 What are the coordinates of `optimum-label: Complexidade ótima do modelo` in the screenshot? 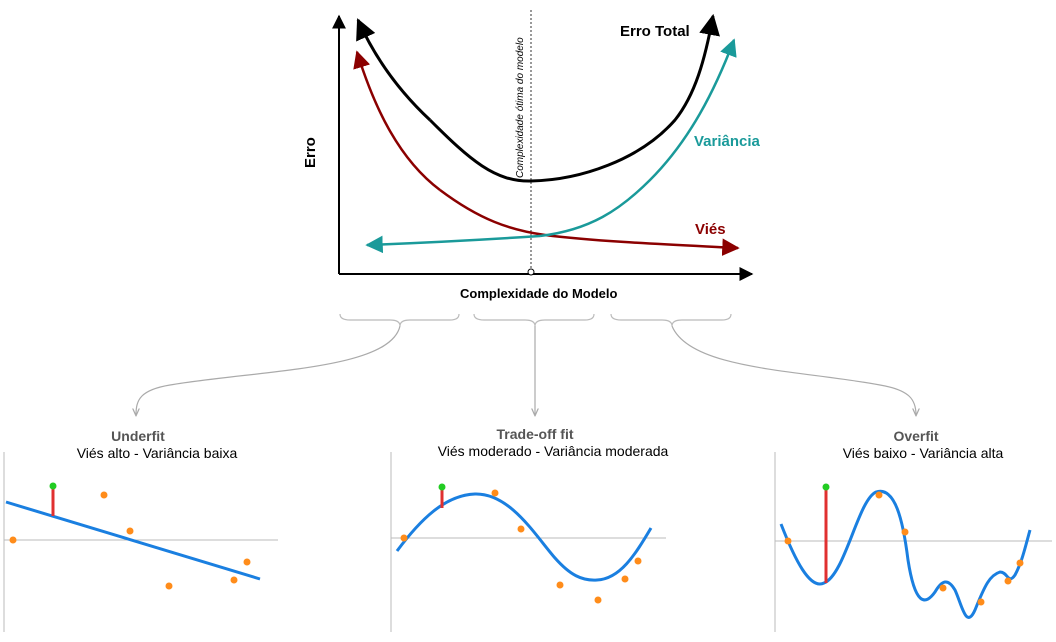 It's located at (520, 107).